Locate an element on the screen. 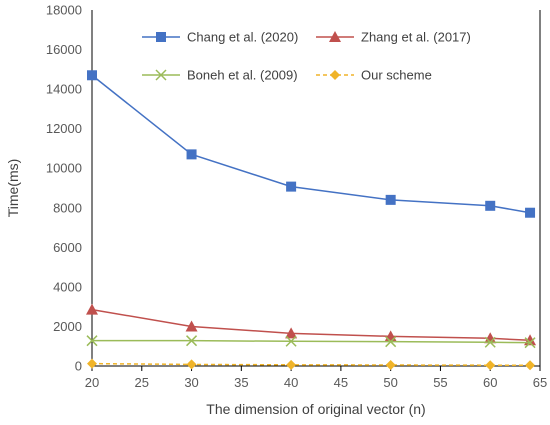 The height and width of the screenshot is (425, 550). y-tick-label: 0 is located at coordinates (78, 366).